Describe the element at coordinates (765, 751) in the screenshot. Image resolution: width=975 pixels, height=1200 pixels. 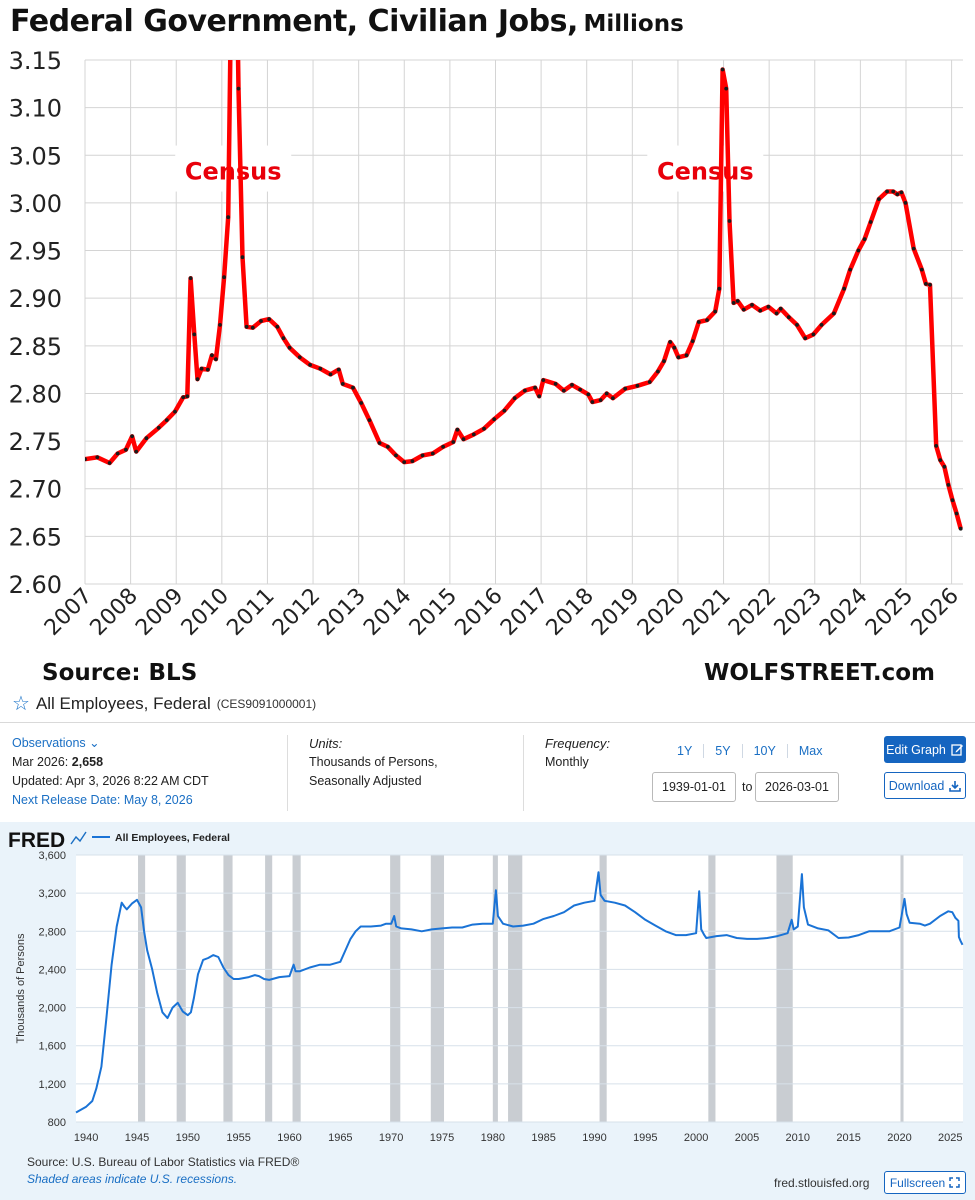
I see `range-10y-button: 10Y` at that location.